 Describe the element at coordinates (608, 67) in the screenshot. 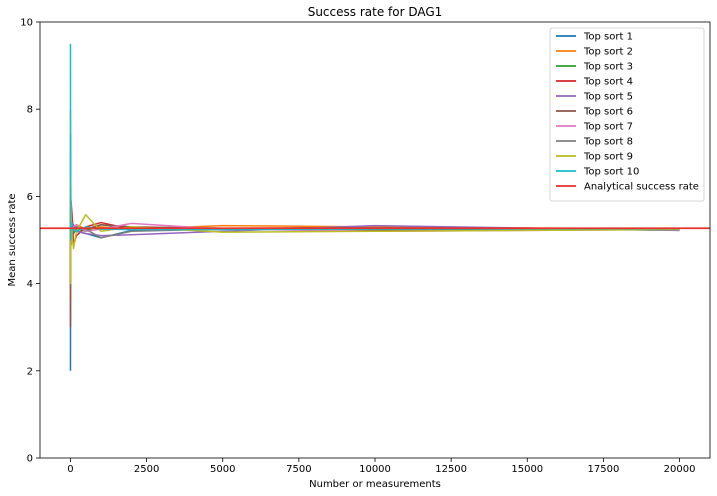

I see `legend-label: Top sort 3` at that location.